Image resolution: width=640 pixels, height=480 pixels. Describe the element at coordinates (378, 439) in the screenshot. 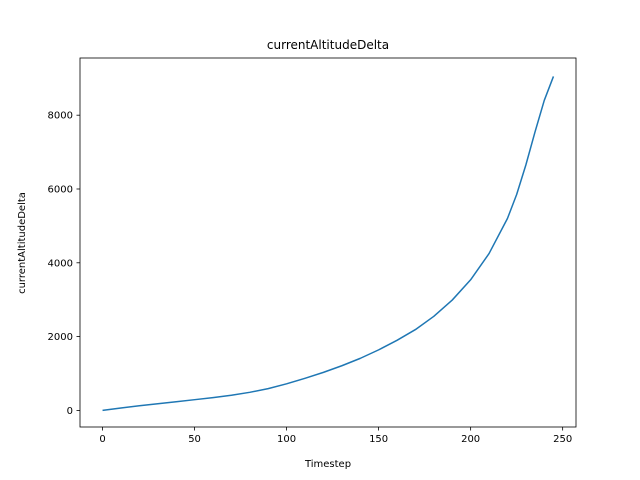

I see `x-tick-label: 150` at that location.